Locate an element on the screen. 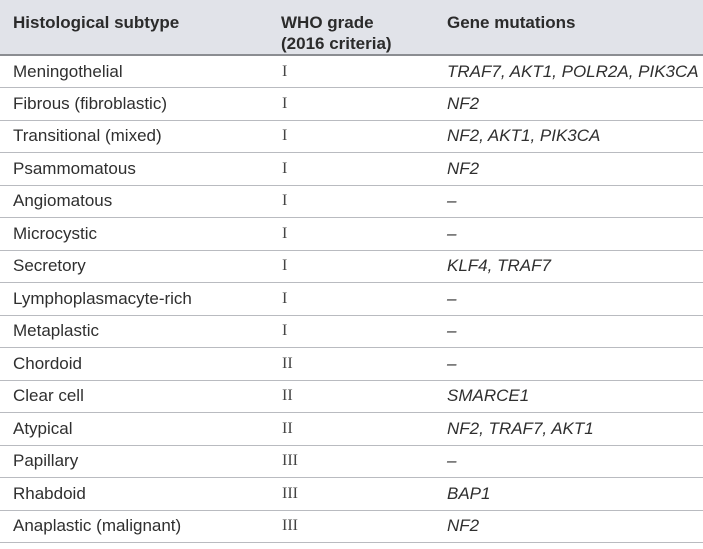 This screenshot has width=703, height=549. table-row: Fibrous (fibroblastic) I NF2 is located at coordinates (351, 104).